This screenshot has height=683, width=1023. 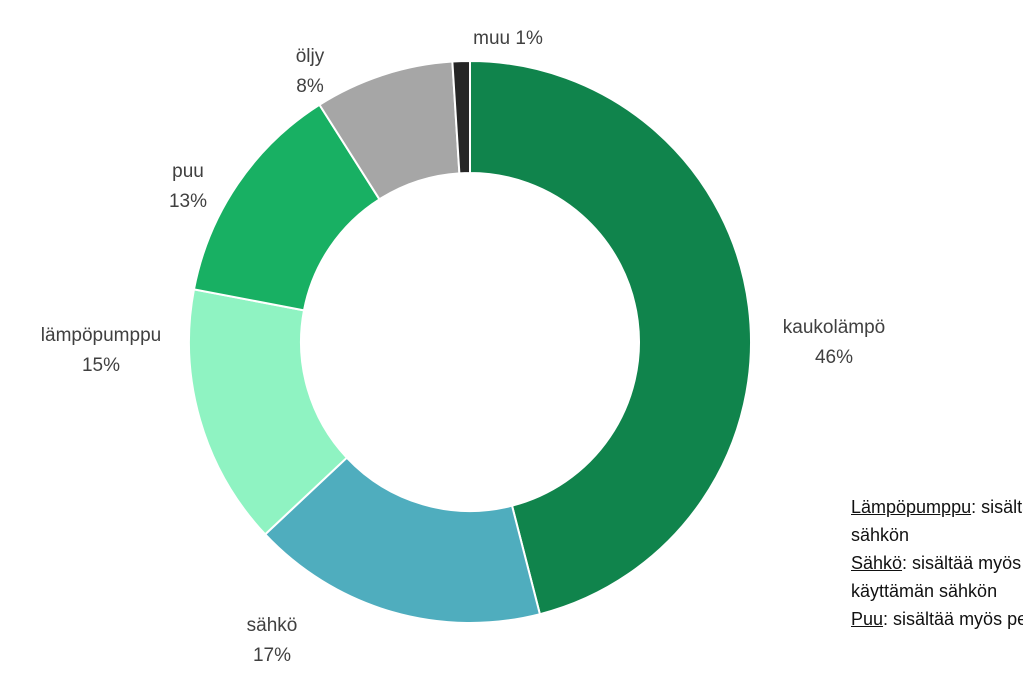 What do you see at coordinates (461, 117) in the screenshot?
I see `slice-muu` at bounding box center [461, 117].